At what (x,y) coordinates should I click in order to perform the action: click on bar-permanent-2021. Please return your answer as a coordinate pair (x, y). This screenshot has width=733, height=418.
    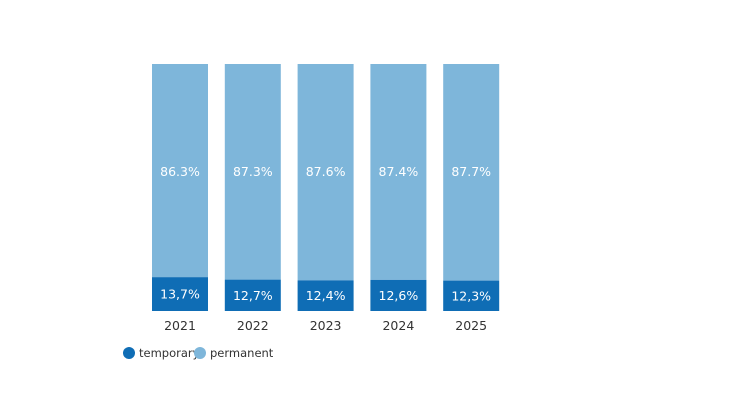
    Looking at the image, I should click on (180, 171).